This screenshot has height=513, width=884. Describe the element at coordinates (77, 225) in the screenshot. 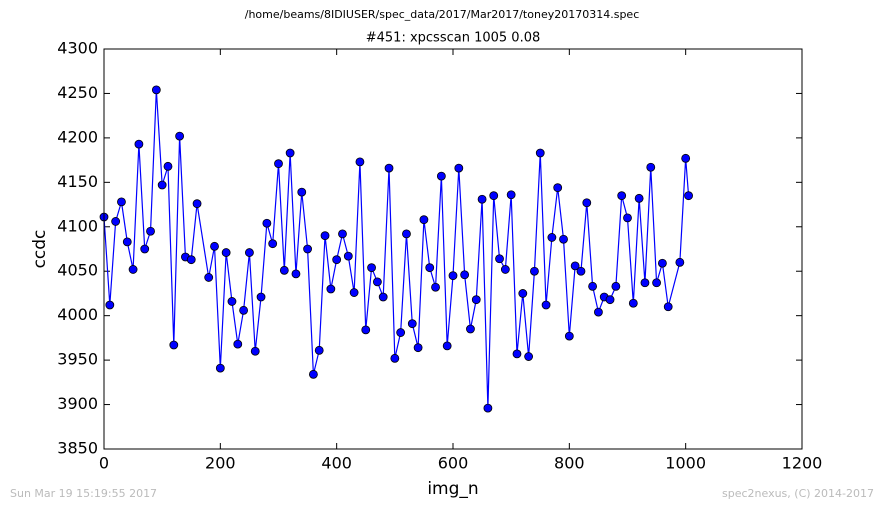

I see `y-tick-label: 4100` at that location.